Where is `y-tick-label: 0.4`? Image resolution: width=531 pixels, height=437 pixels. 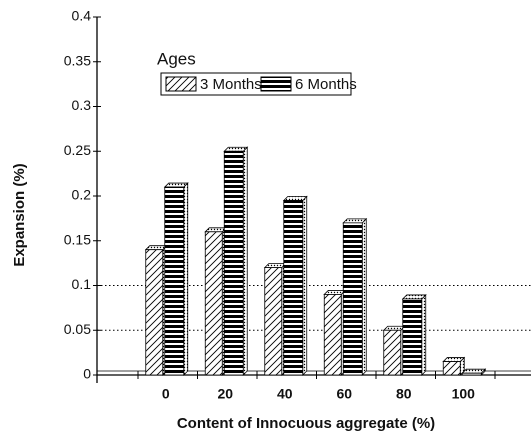
y-tick-label: 0.4 is located at coordinates (82, 16).